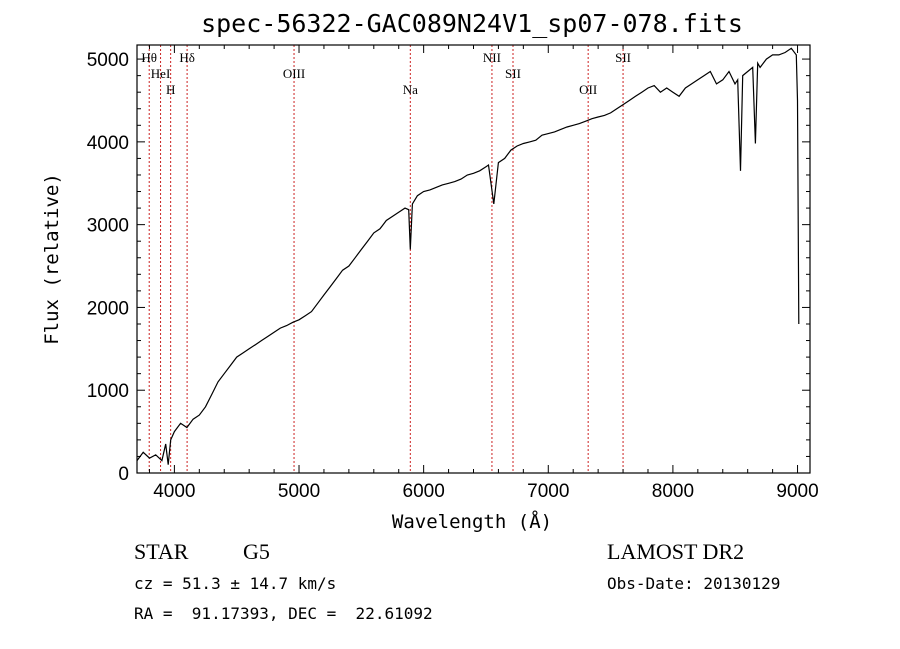 Image resolution: width=900 pixels, height=649 pixels. I want to click on observation-date: Obs-Date: 20130129, so click(694, 583).